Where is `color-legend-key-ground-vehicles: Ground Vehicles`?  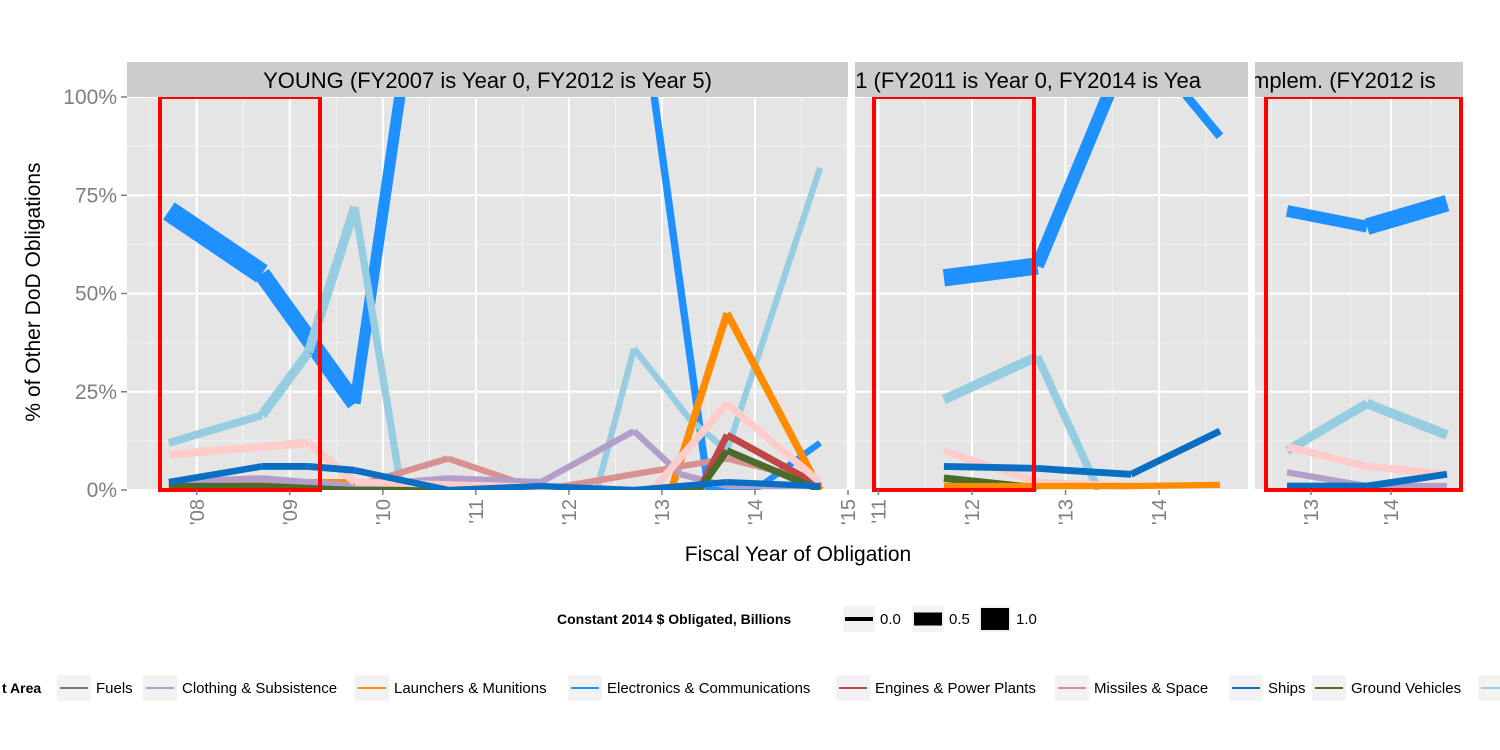 color-legend-key-ground-vehicles: Ground Vehicles is located at coordinates (1386, 688).